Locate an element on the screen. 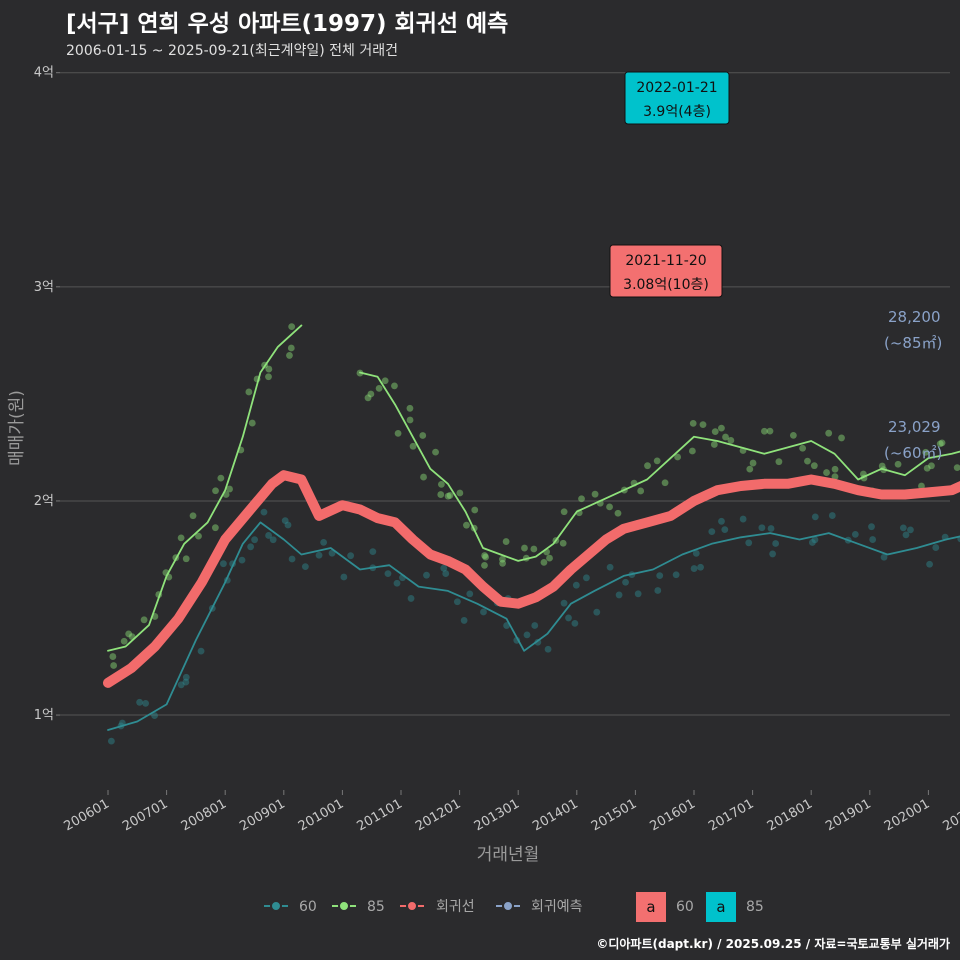  legend-item-85: 85 is located at coordinates (358, 907).